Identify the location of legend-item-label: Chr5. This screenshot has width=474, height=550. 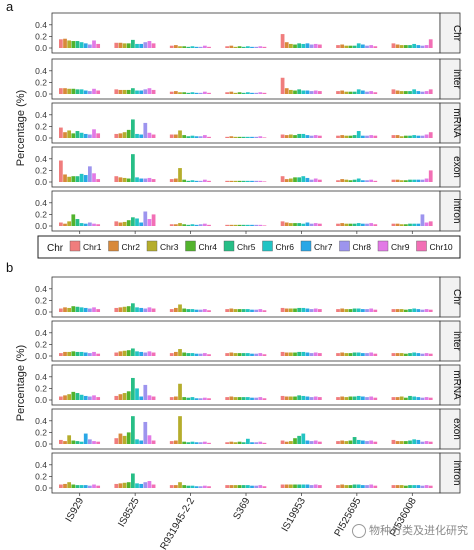
(246, 247).